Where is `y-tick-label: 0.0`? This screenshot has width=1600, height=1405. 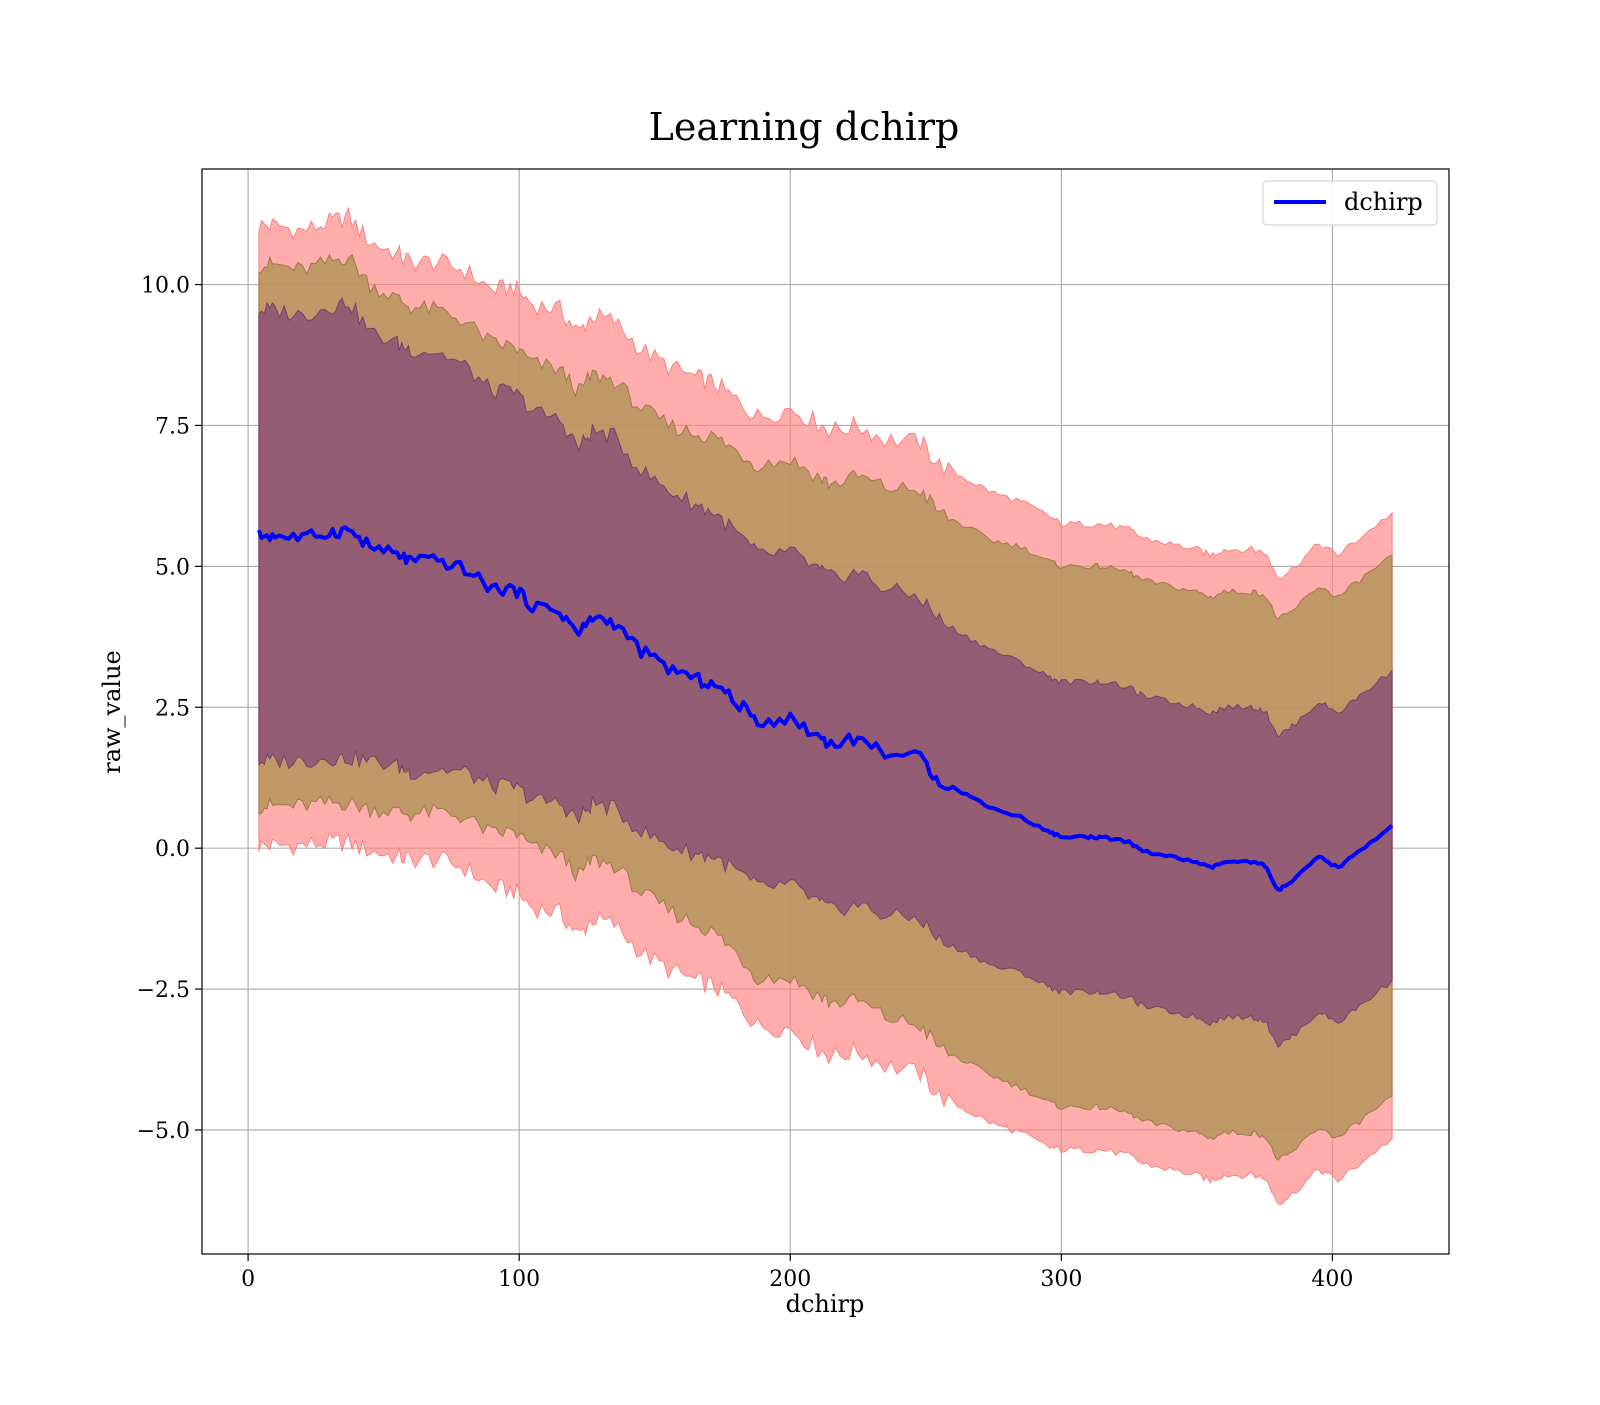 y-tick-label: 0.0 is located at coordinates (172, 849).